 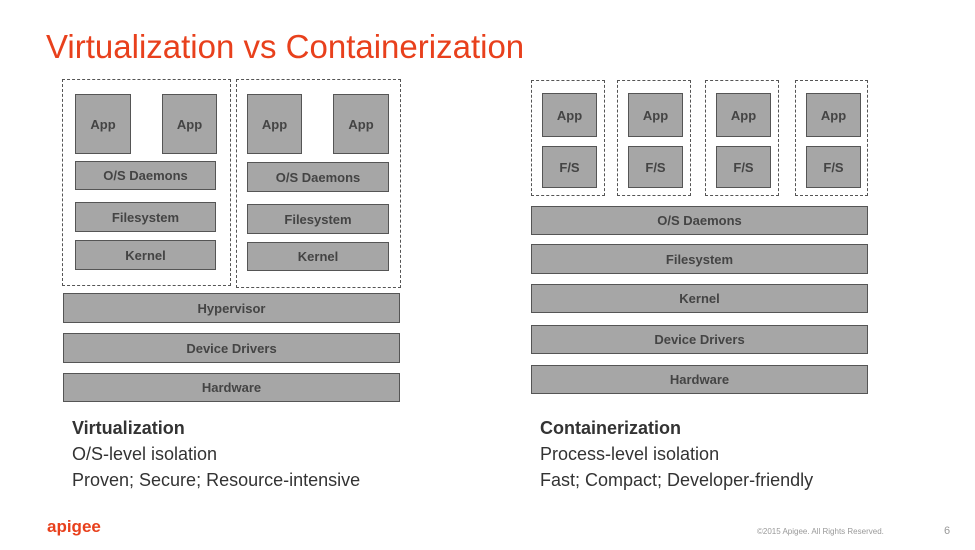 What do you see at coordinates (216, 480) in the screenshot?
I see `caption-line: Proven; Secure; Resource-intensive` at bounding box center [216, 480].